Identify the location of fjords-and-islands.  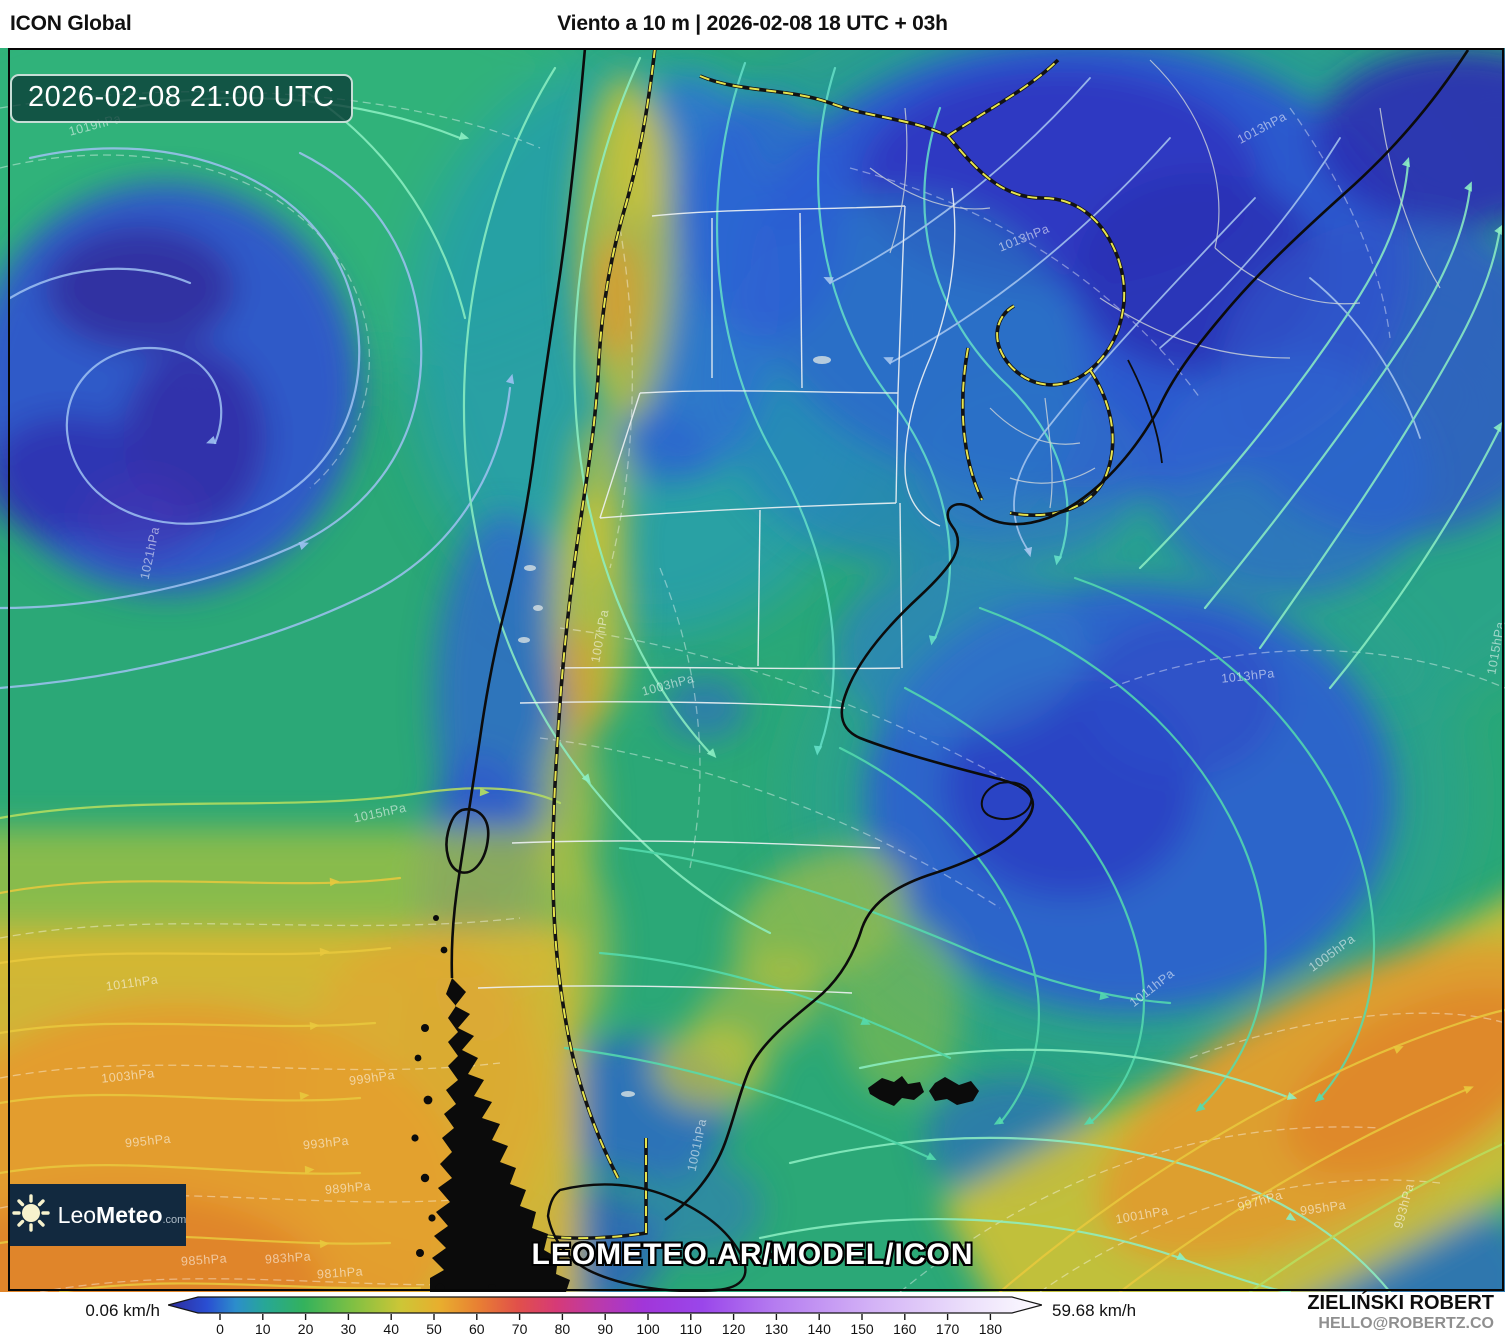
(695, 1103).